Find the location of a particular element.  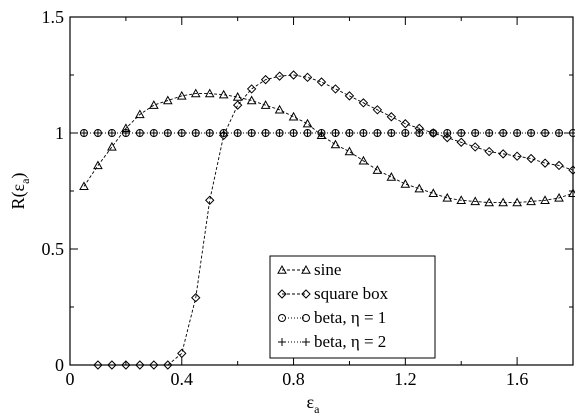

x-axis-label-sub: a is located at coordinates (317, 409).